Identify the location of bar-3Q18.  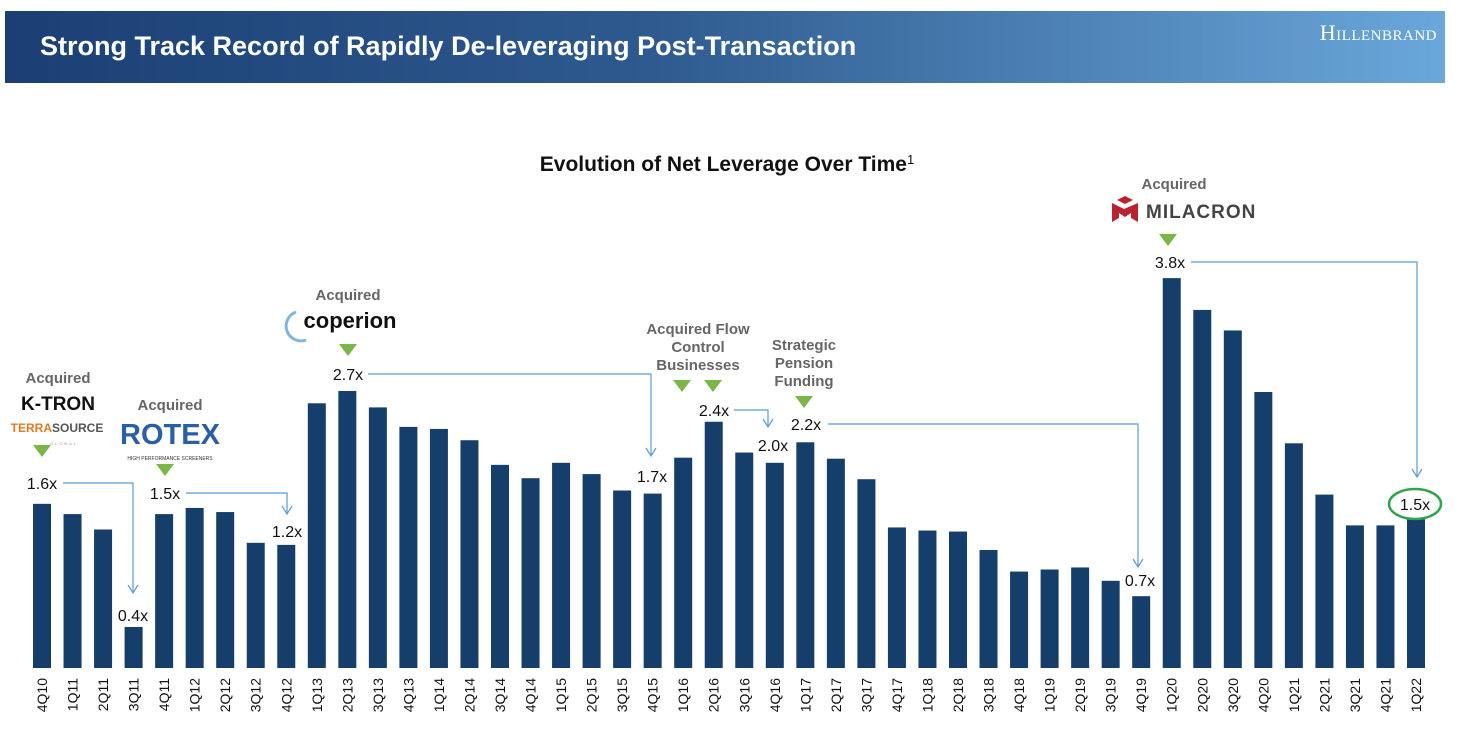
(988, 609).